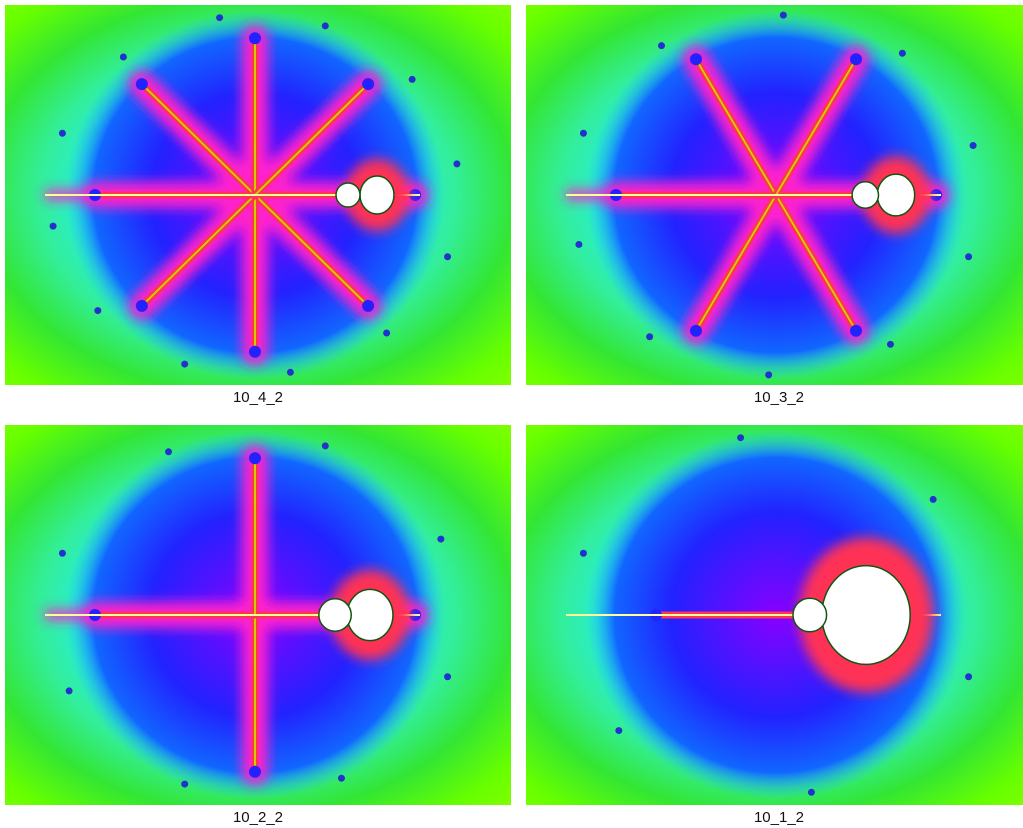 Image resolution: width=1023 pixels, height=828 pixels. I want to click on panel-caption: 10_4_2, so click(258, 397).